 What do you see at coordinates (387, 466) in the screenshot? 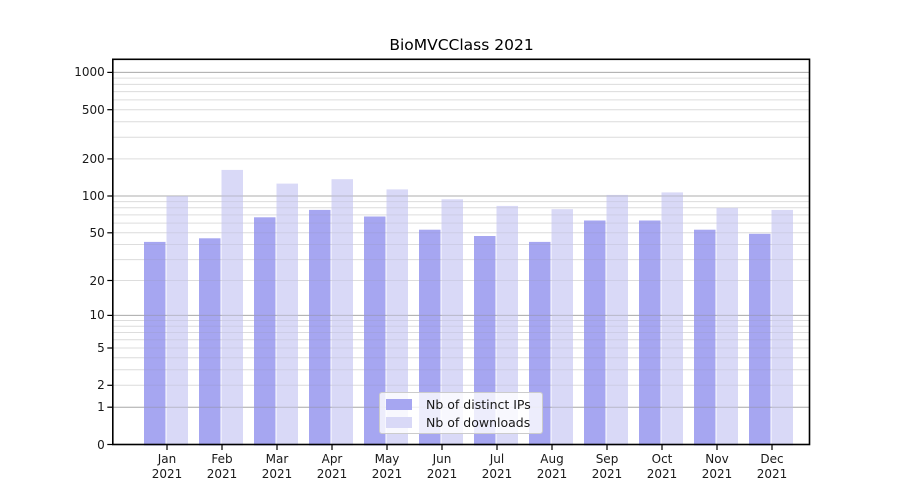
I see `x-tick-label: May 2021` at bounding box center [387, 466].